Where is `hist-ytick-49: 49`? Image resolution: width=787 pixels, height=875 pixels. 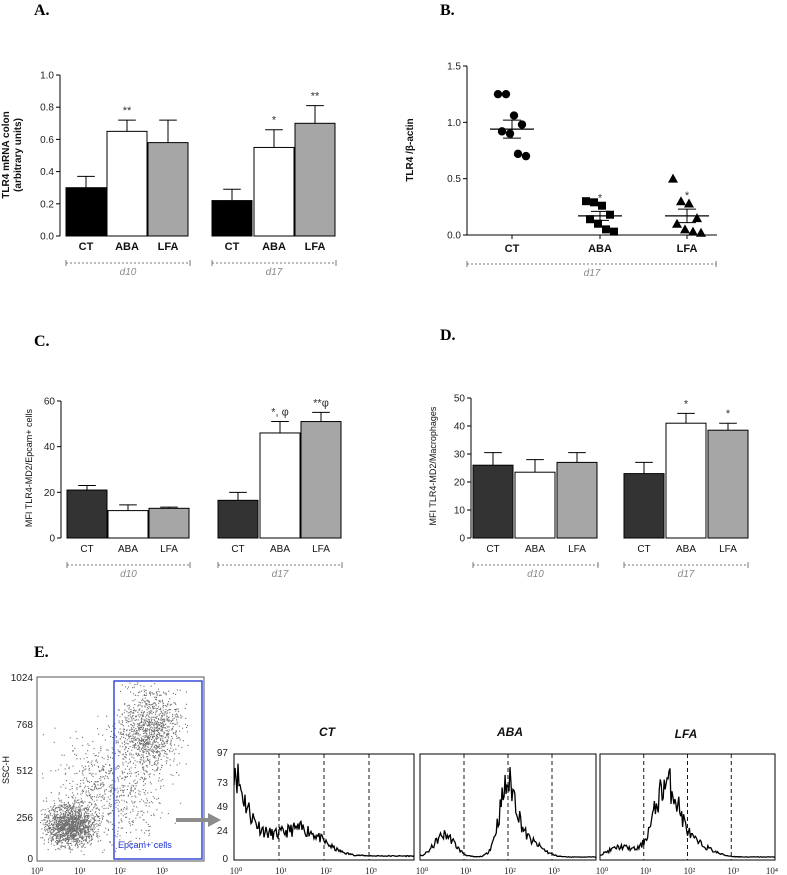
hist-ytick-49: 49 is located at coordinates (223, 807).